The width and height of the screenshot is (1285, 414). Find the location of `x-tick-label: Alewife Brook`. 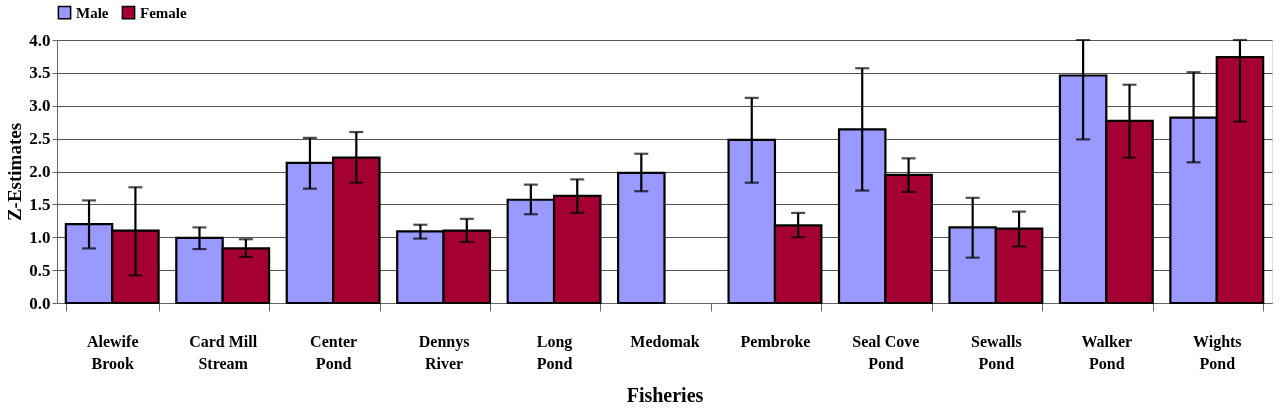

x-tick-label: Alewife Brook is located at coordinates (112, 352).